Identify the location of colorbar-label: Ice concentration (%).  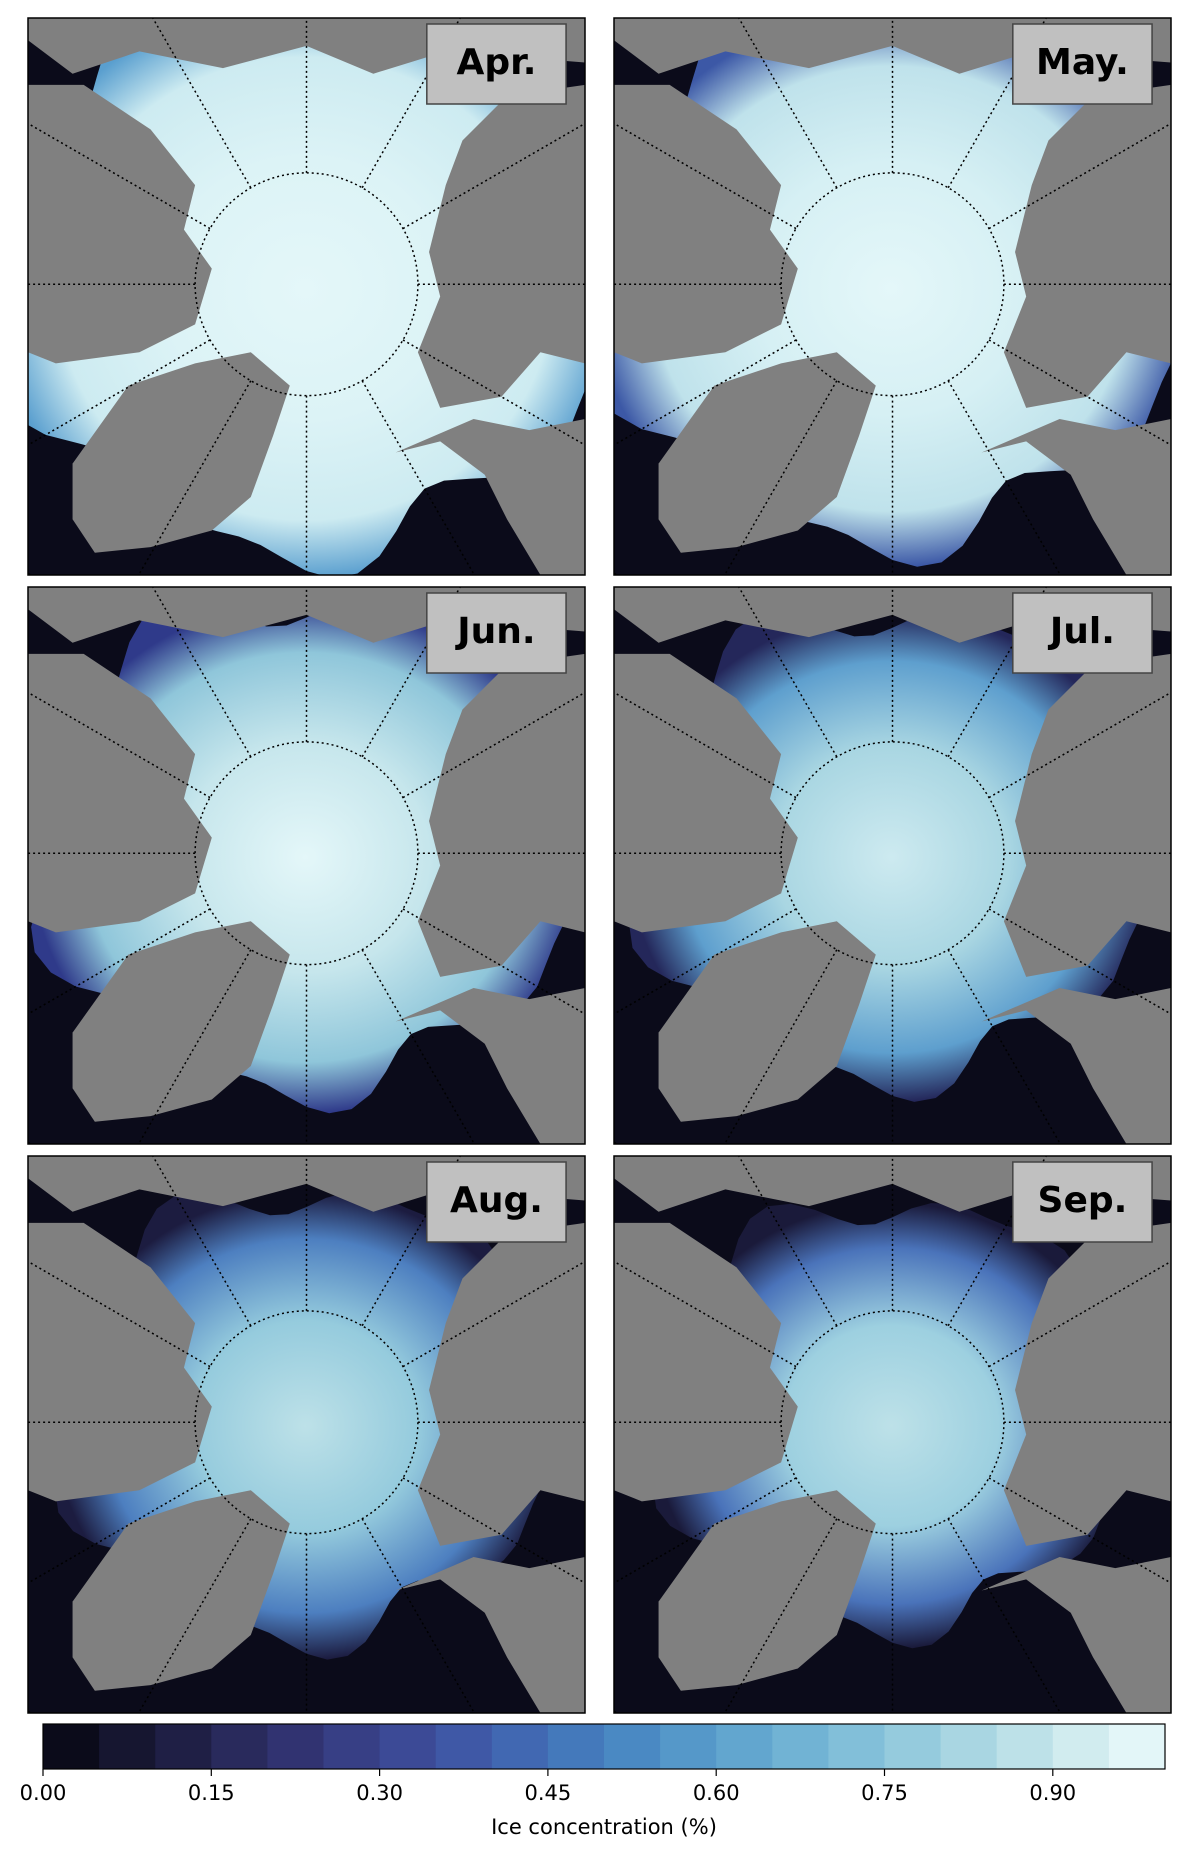
(604, 1827).